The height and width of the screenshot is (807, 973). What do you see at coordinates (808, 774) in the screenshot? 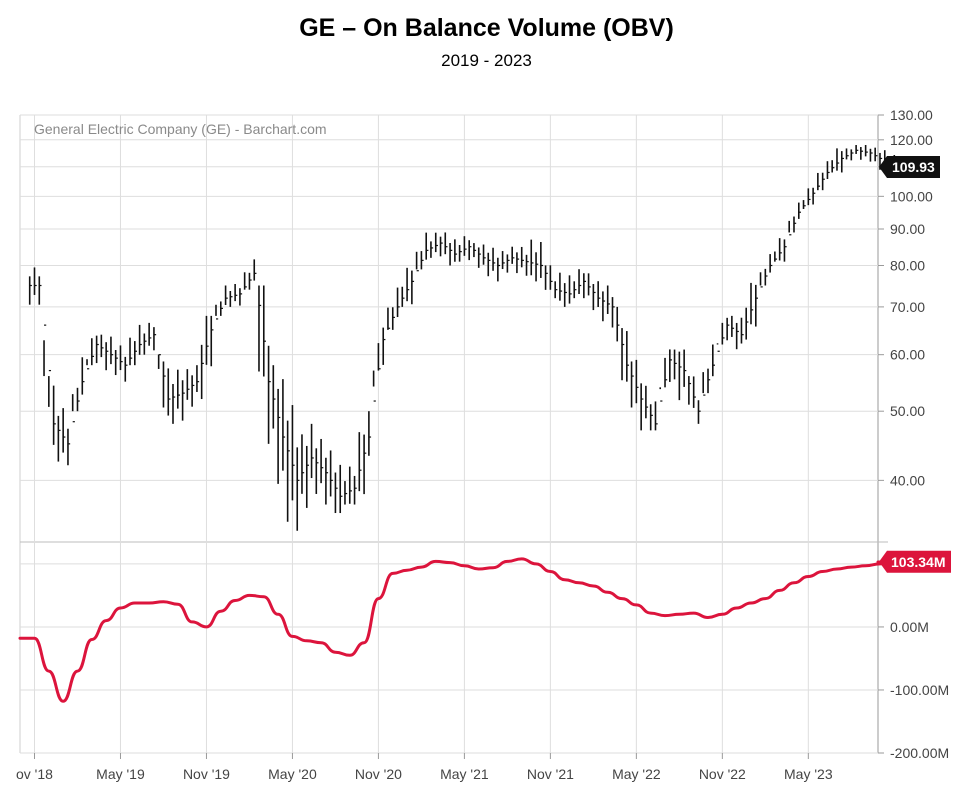
I see `x-tick-label: May '23` at bounding box center [808, 774].